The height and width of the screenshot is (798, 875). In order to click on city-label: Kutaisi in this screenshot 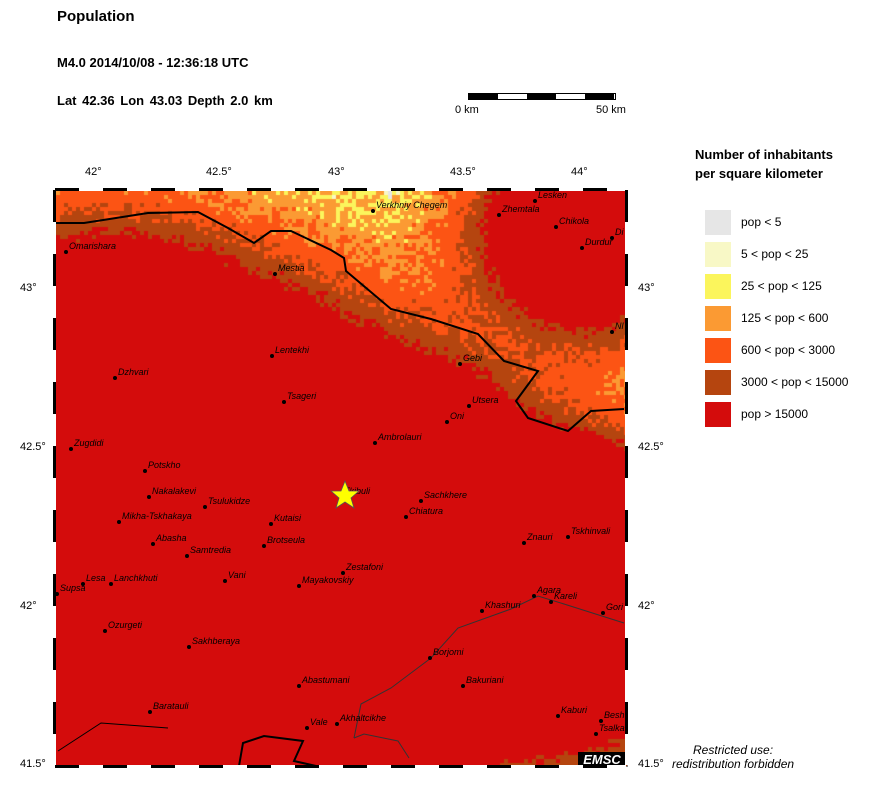, I will do `click(288, 518)`.